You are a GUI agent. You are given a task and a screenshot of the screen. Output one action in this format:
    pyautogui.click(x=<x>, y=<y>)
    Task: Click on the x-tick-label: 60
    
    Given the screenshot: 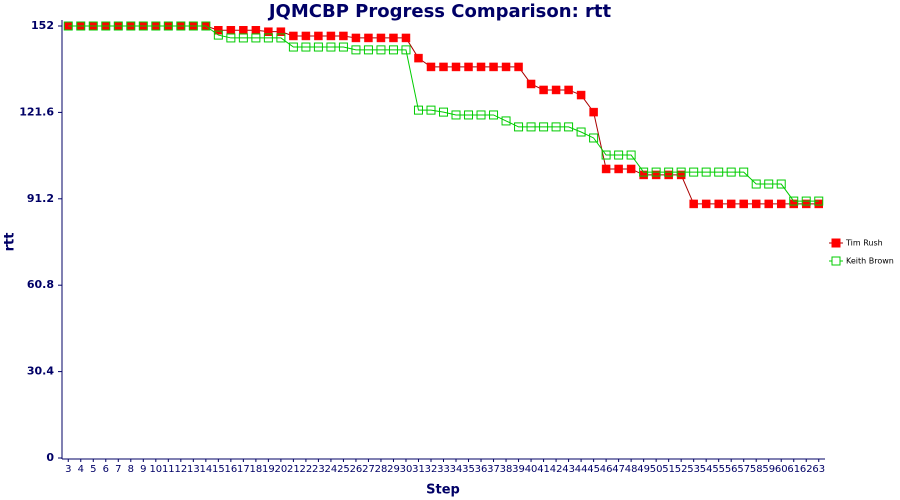 What is the action you would take?
    pyautogui.click(x=781, y=469)
    